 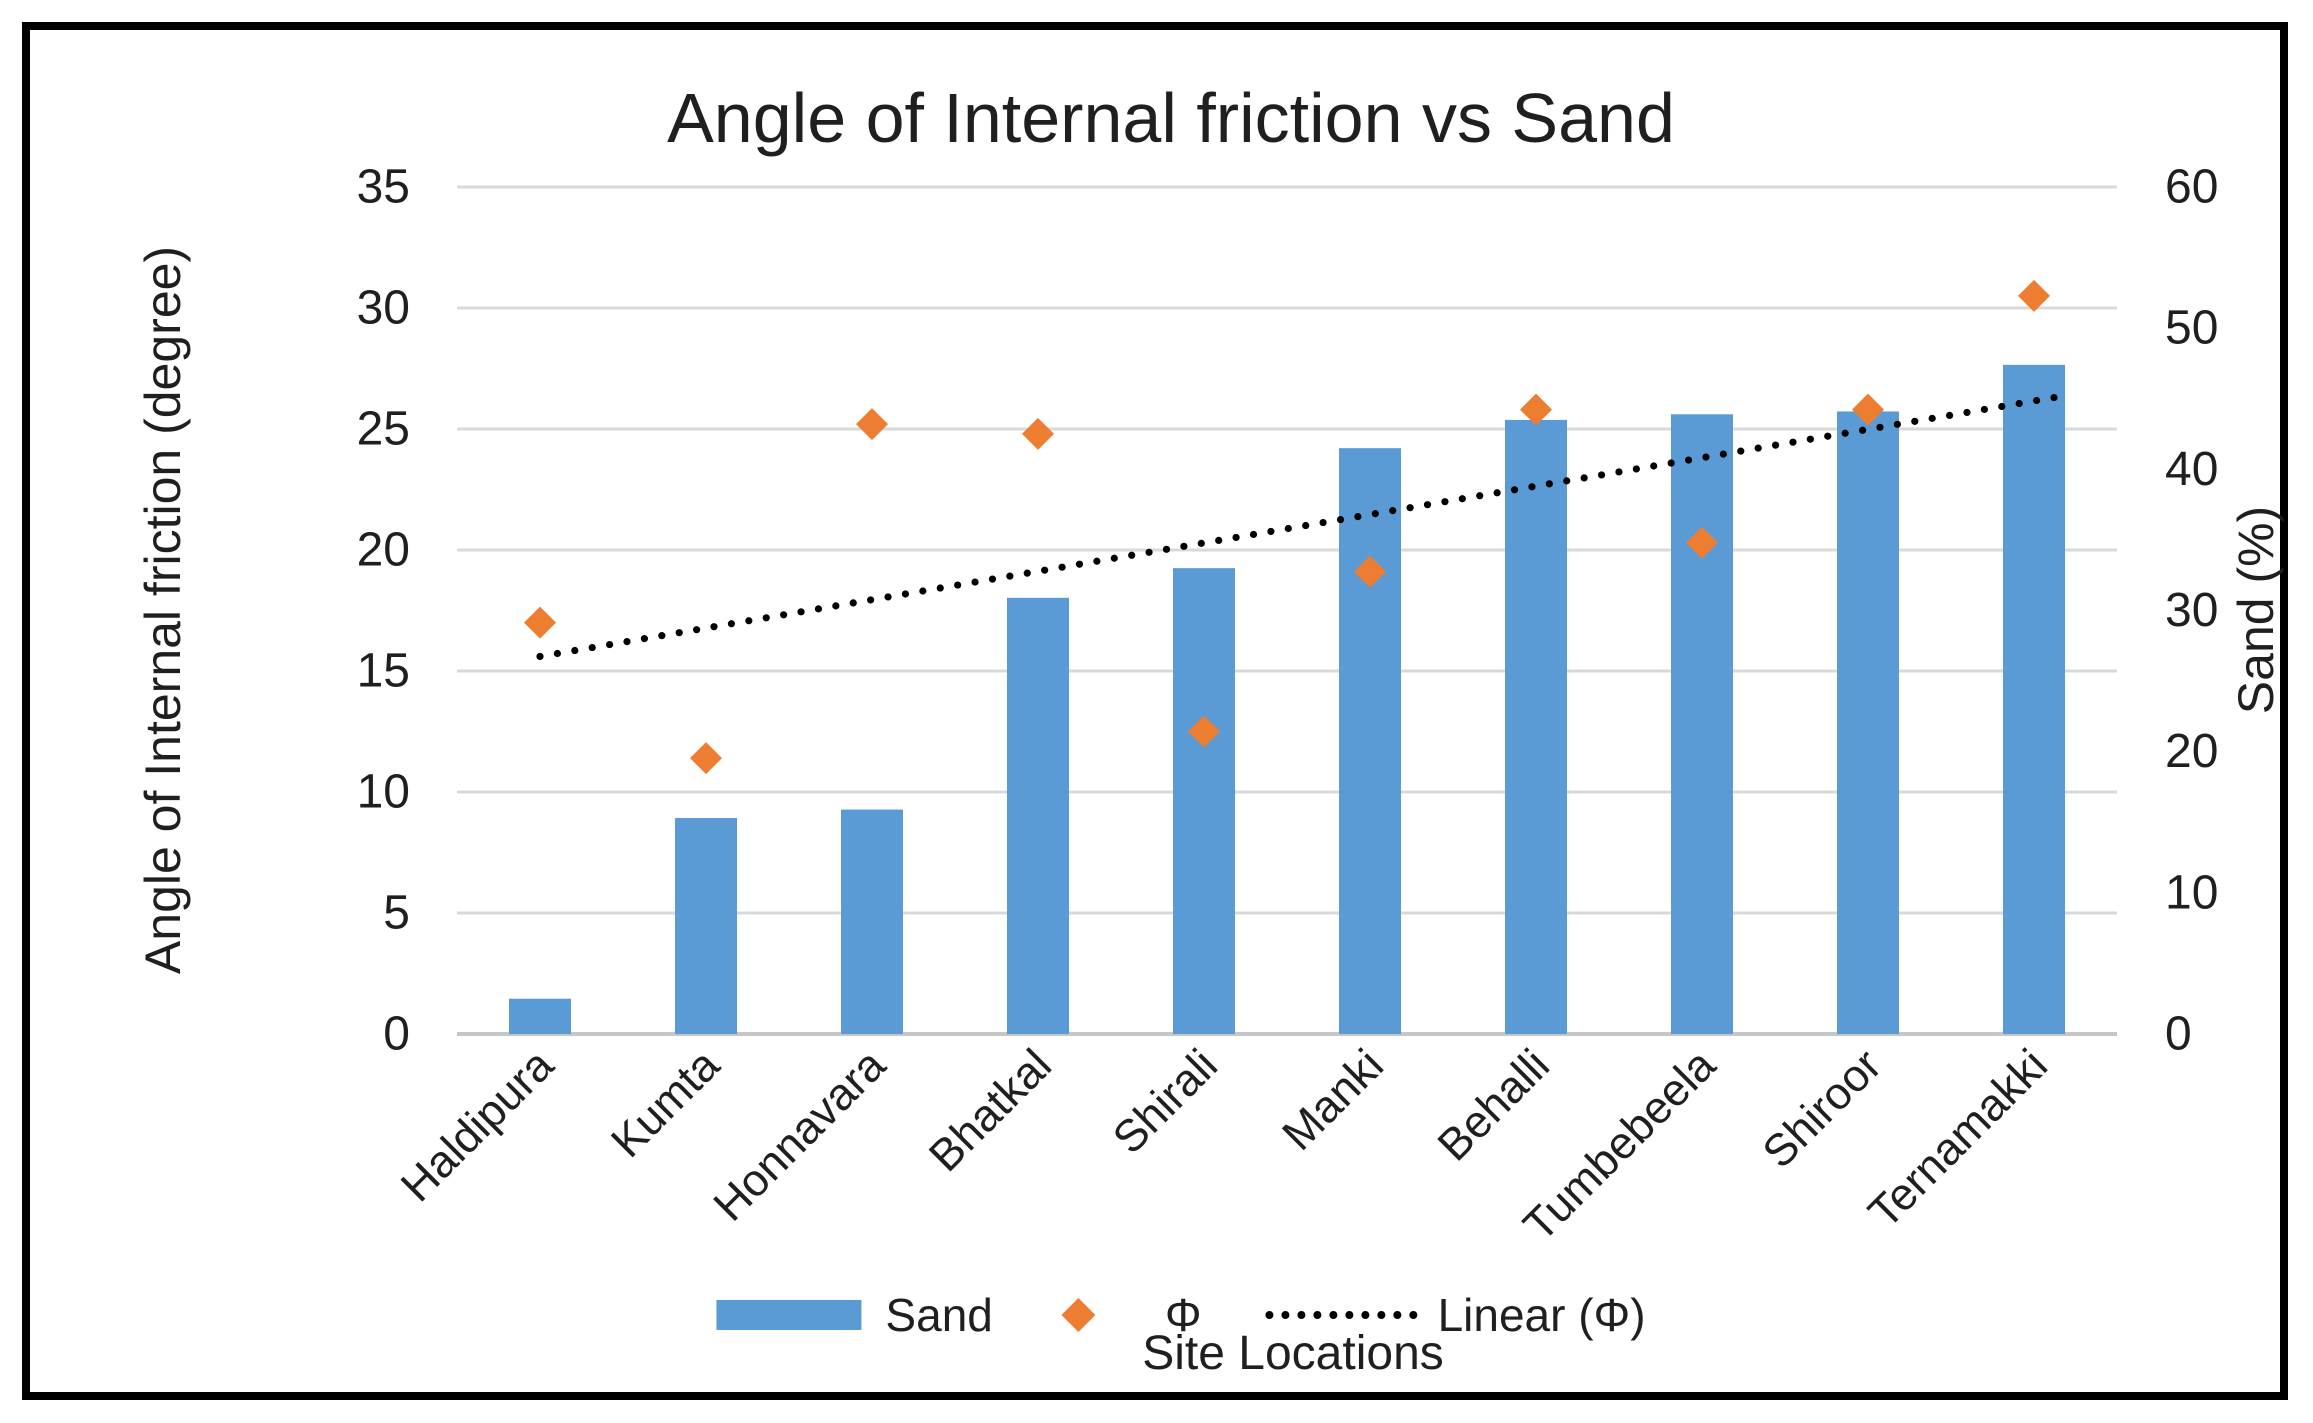 What do you see at coordinates (1293, 1353) in the screenshot?
I see `x-axis-title: Site Locations` at bounding box center [1293, 1353].